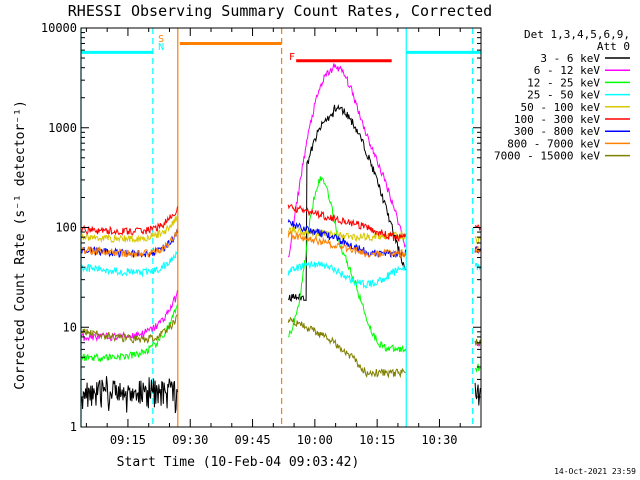 The width and height of the screenshot is (640, 480). I want to click on y-tick-label: 1, so click(73, 427).